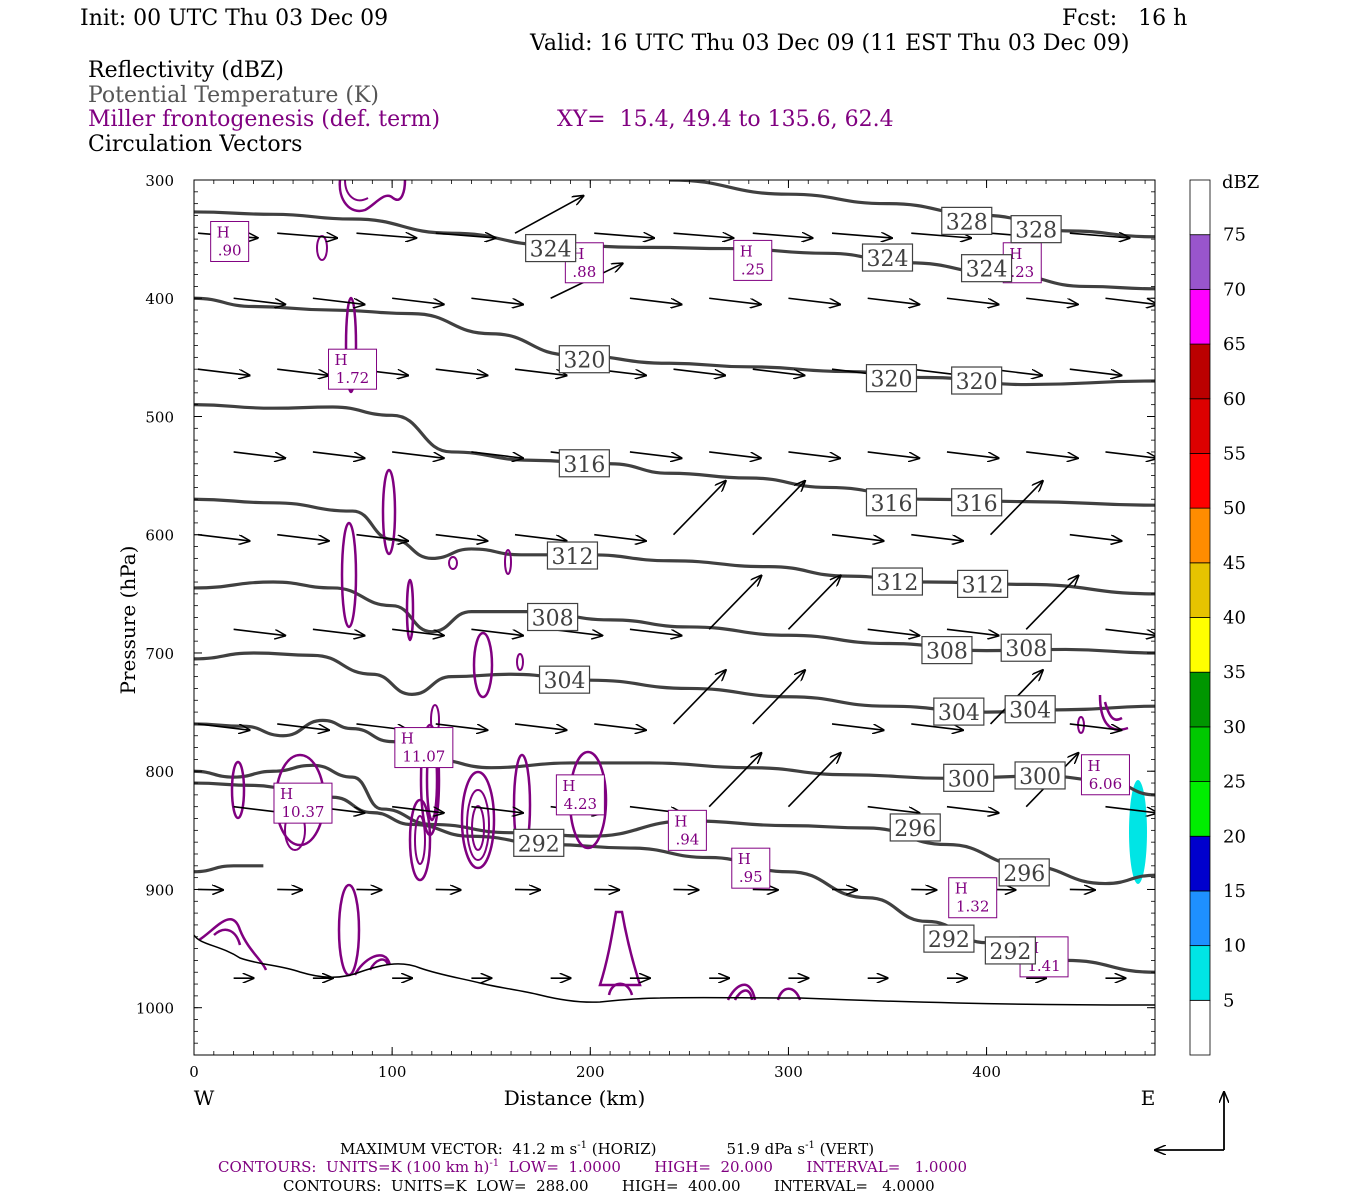  Describe the element at coordinates (195, 144) in the screenshot. I see `legend-circulation-vectors: Circulation Vectors` at that location.